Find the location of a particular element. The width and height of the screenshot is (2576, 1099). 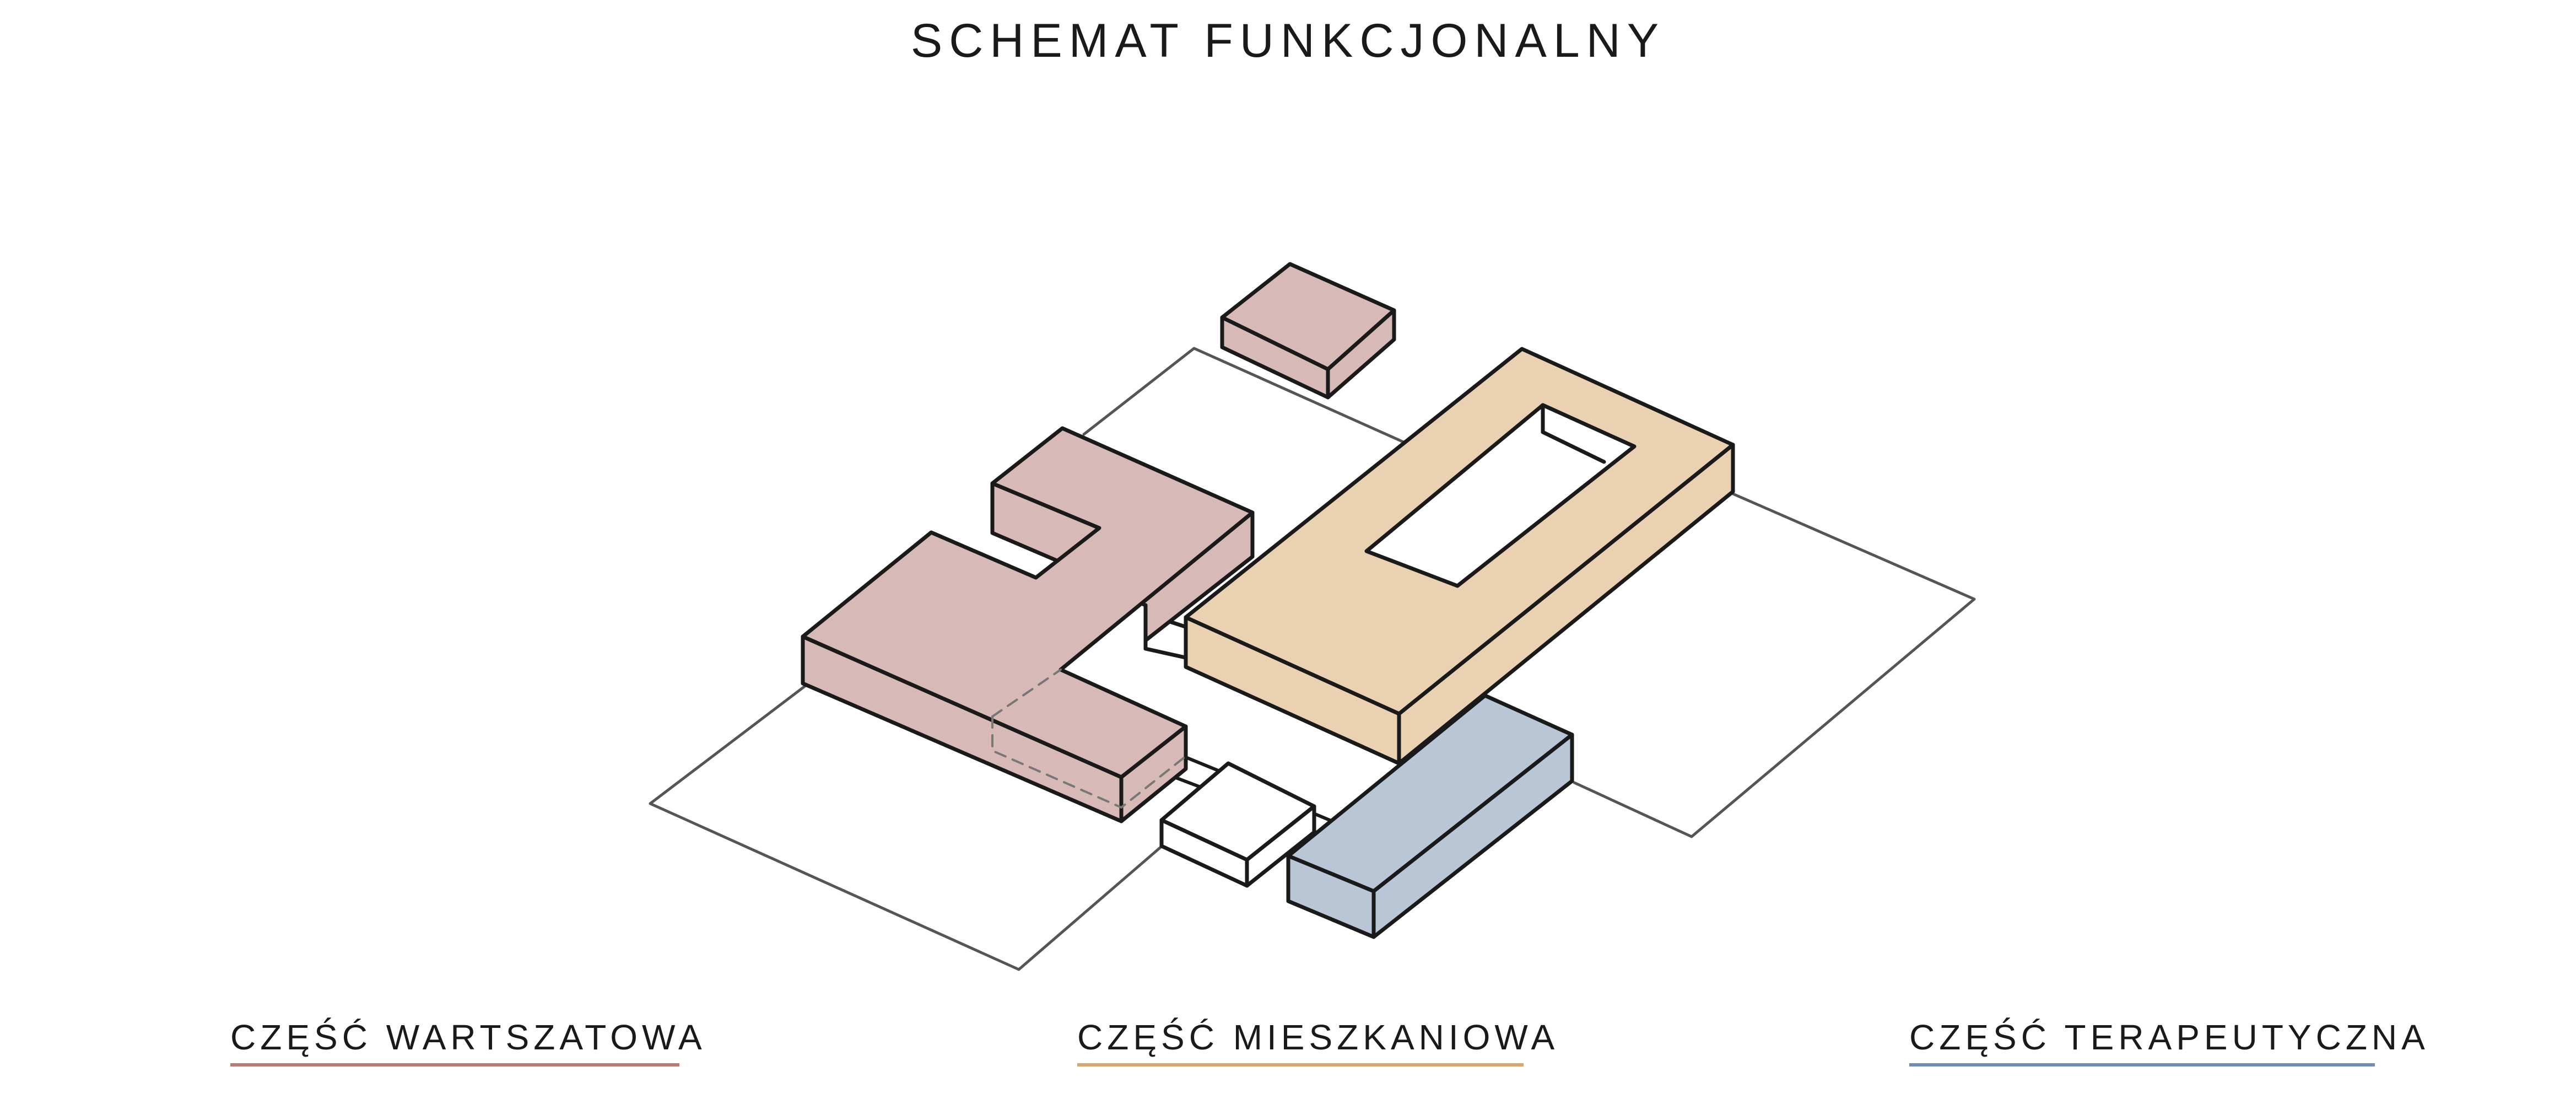

legend-residential-label: CZĘŚĆ MIESZKANIOWA is located at coordinates (1318, 1037).